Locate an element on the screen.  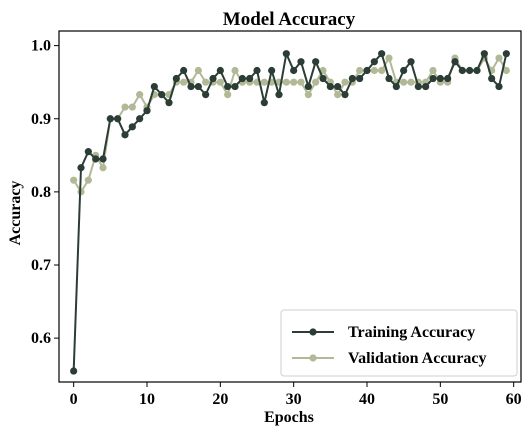
x-tick-label: 10 is located at coordinates (147, 399).